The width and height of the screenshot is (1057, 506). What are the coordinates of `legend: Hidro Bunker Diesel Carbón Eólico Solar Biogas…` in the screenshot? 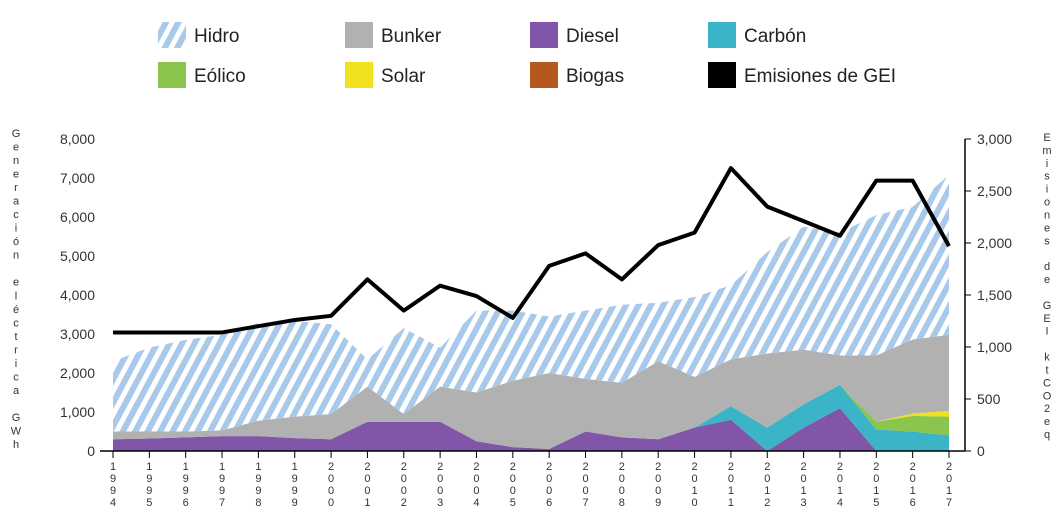 It's located at (527, 55).